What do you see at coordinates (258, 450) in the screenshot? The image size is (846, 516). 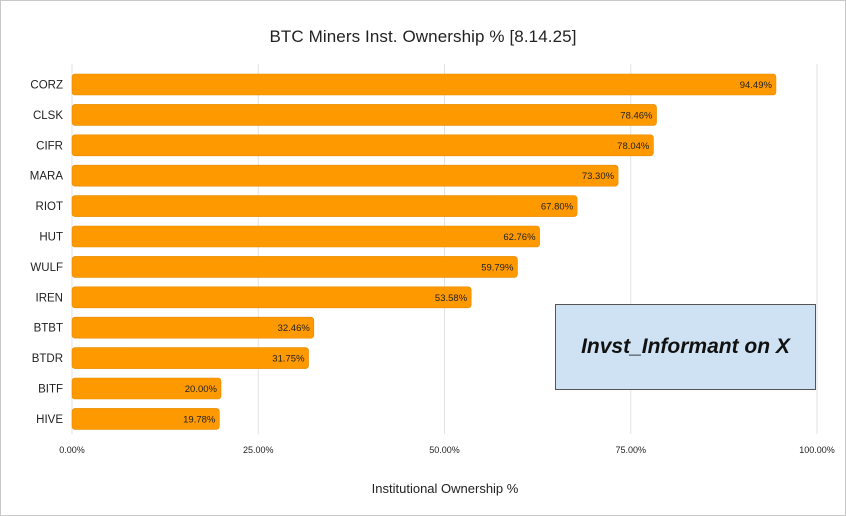 I see `x-tick-label: 25.00%` at bounding box center [258, 450].